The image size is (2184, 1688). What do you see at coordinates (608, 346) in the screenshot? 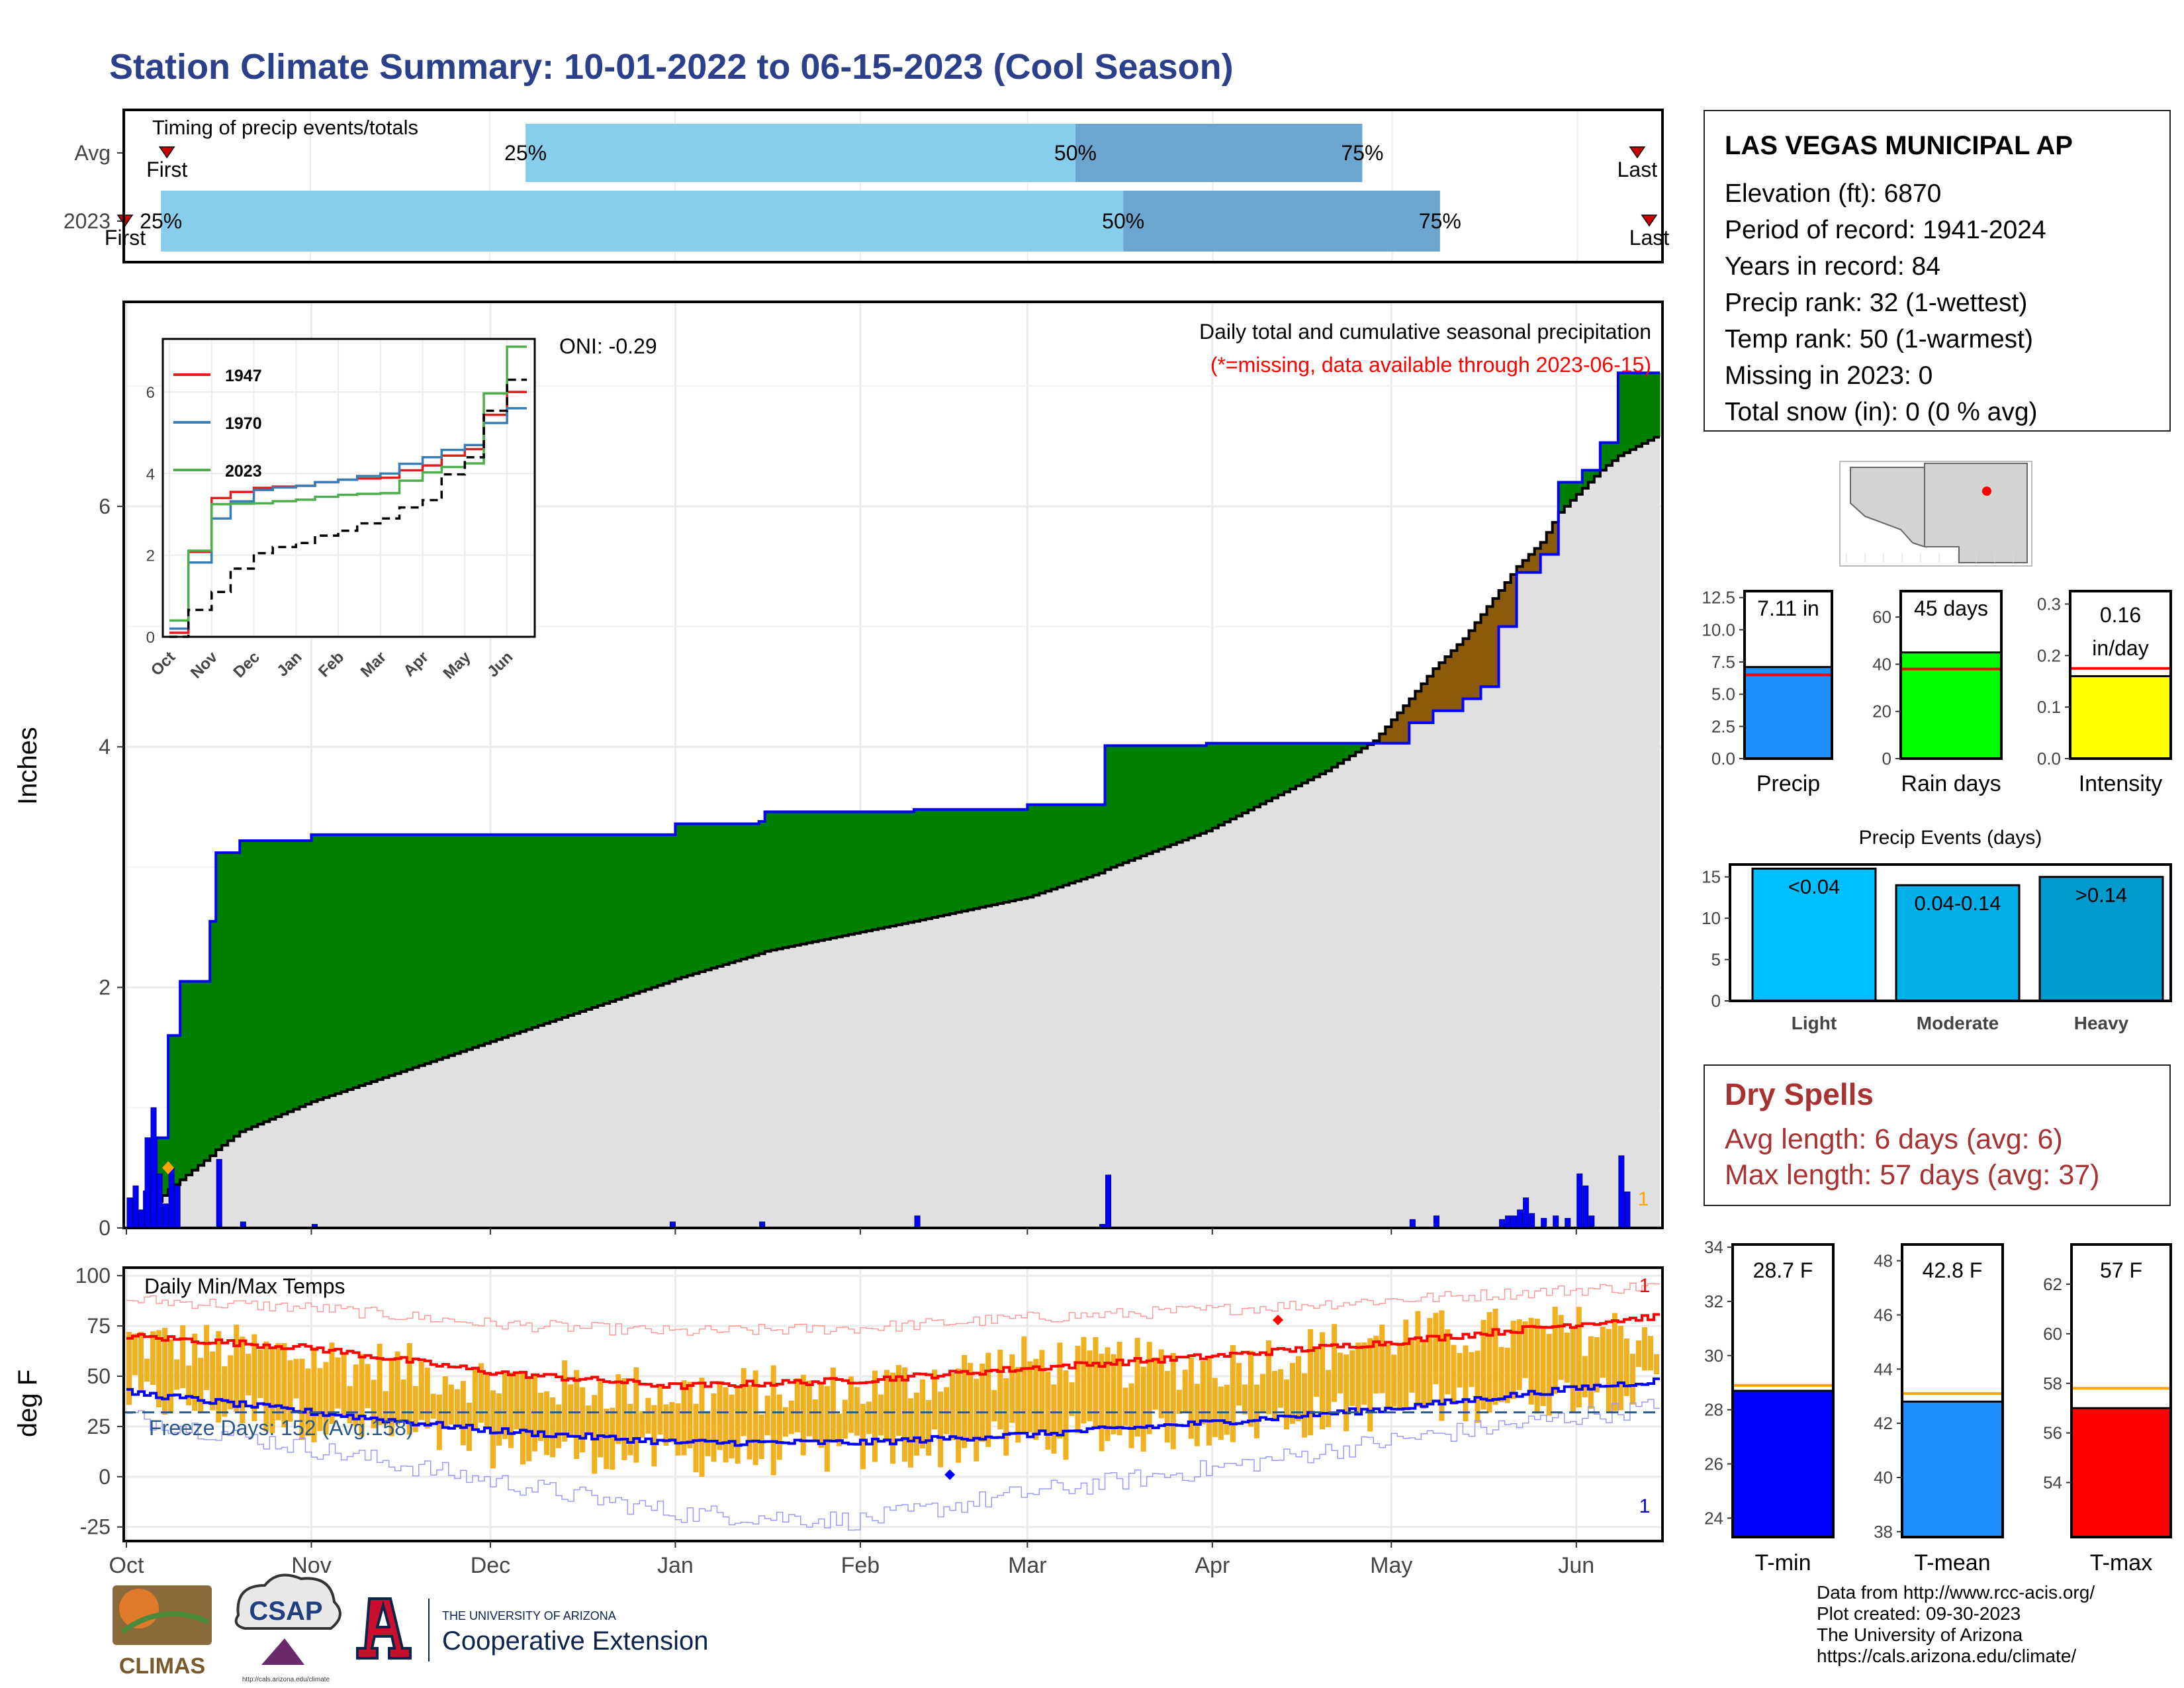
I see `oni-label: ONI: -0.29` at bounding box center [608, 346].